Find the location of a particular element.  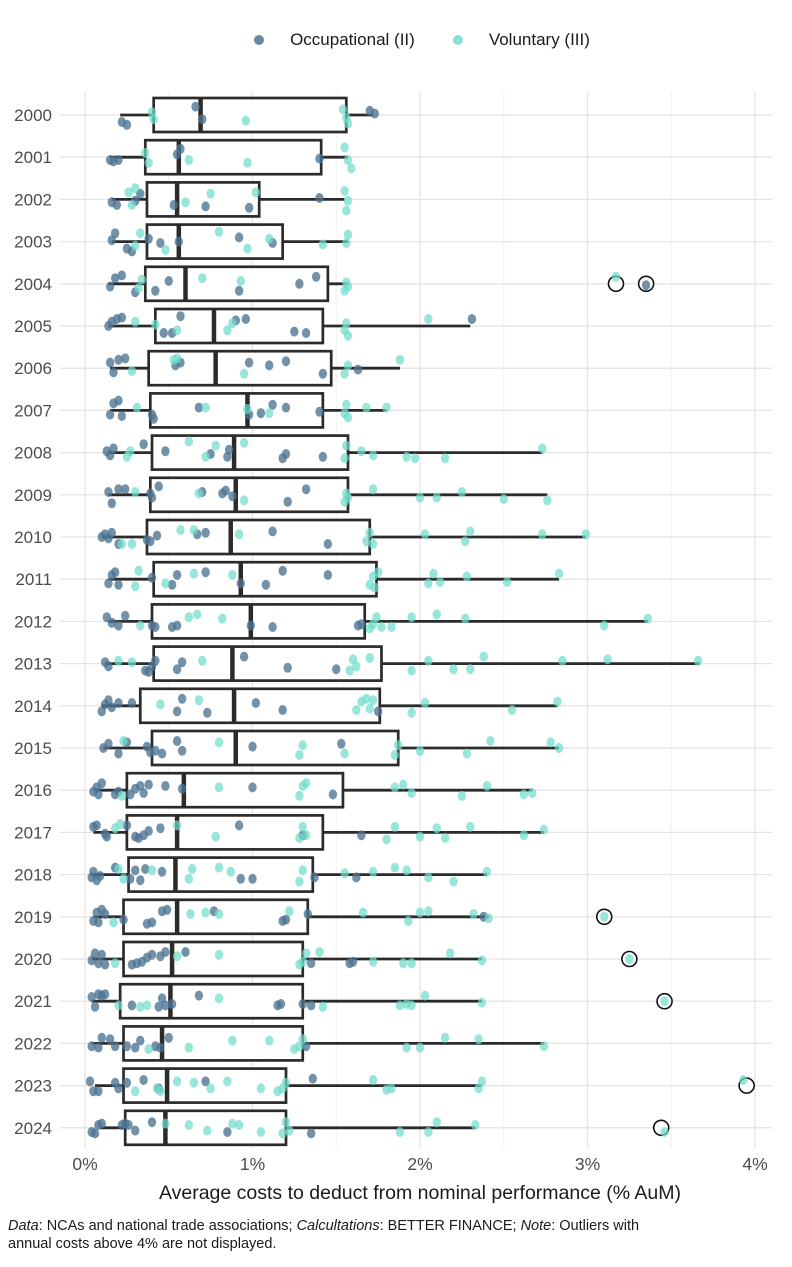

iqr-box is located at coordinates (211, 1001).